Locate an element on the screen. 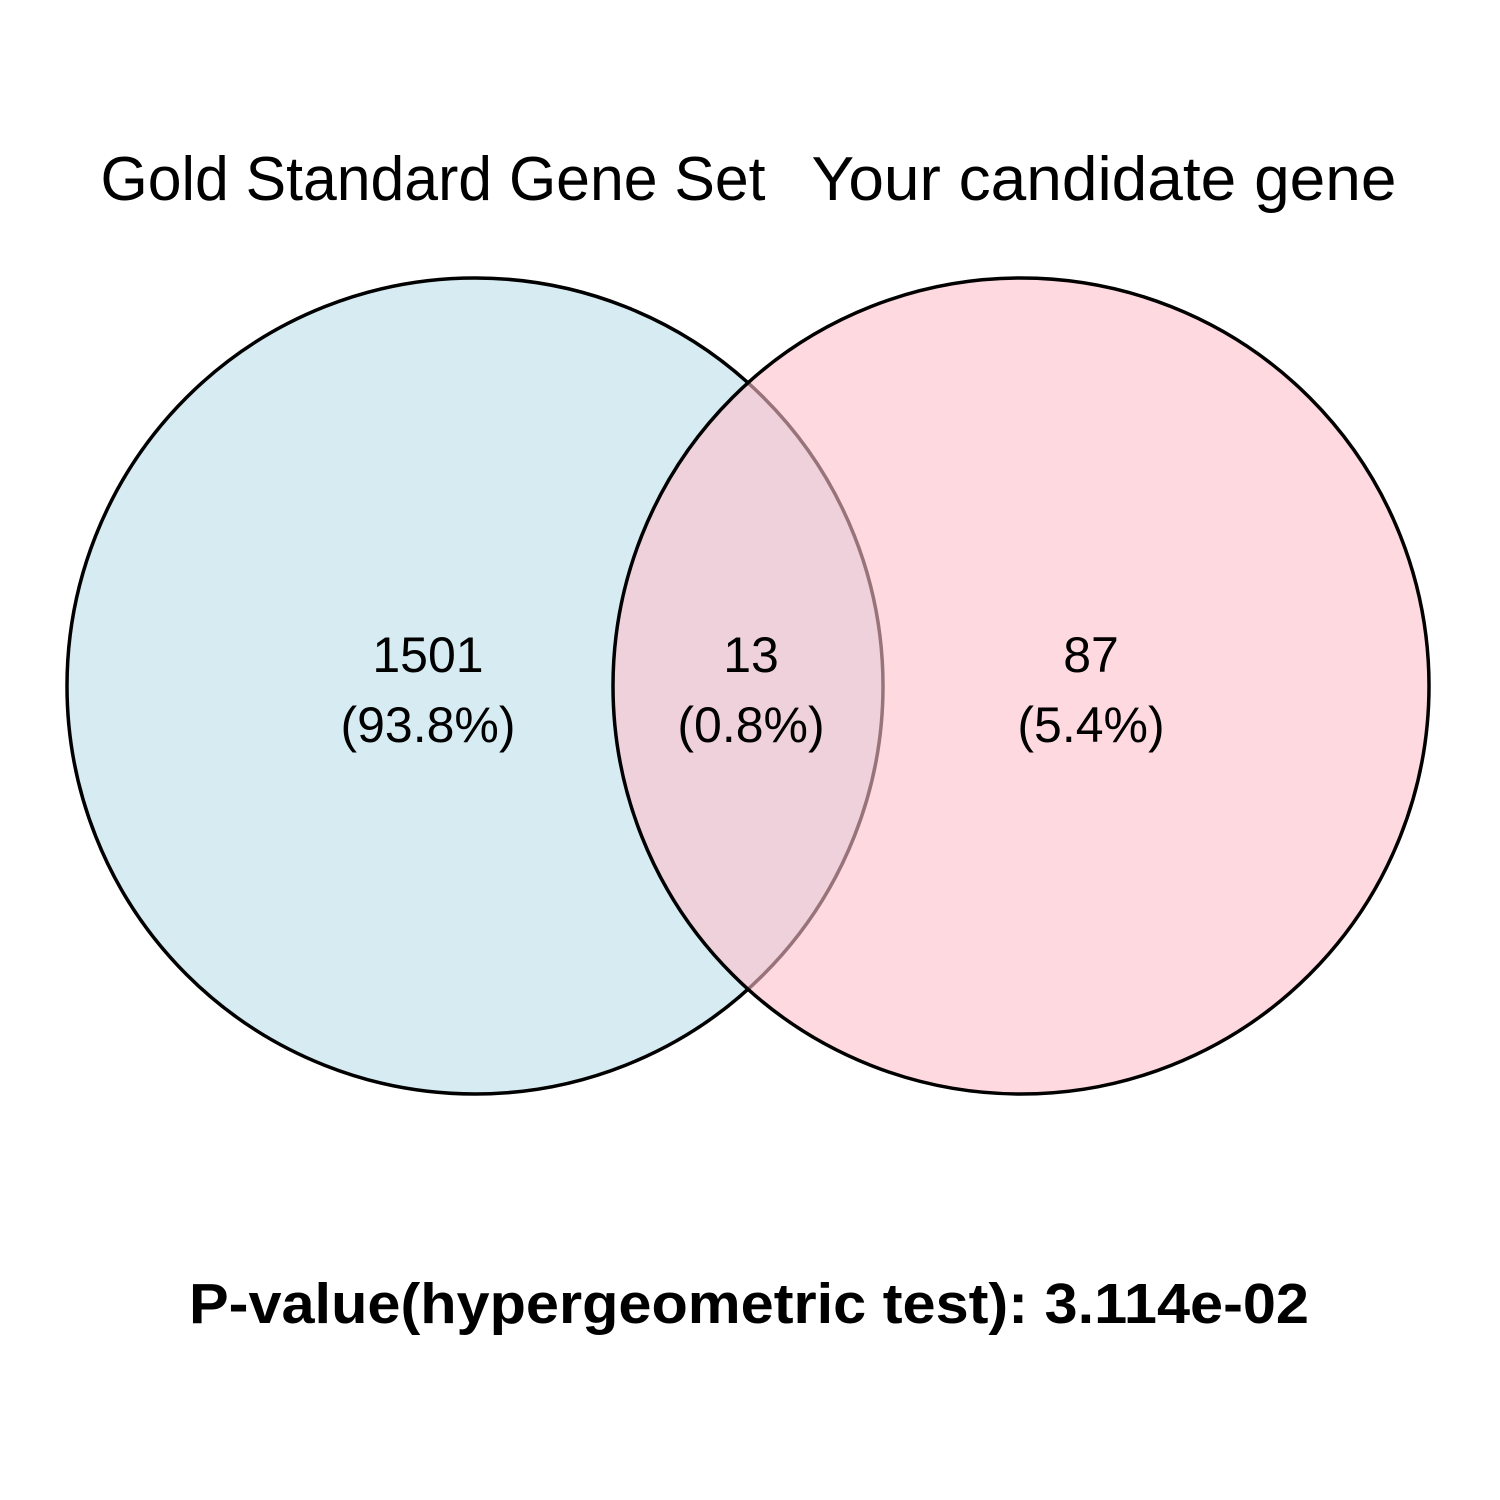  left-region-count: 1501 is located at coordinates (427, 655).